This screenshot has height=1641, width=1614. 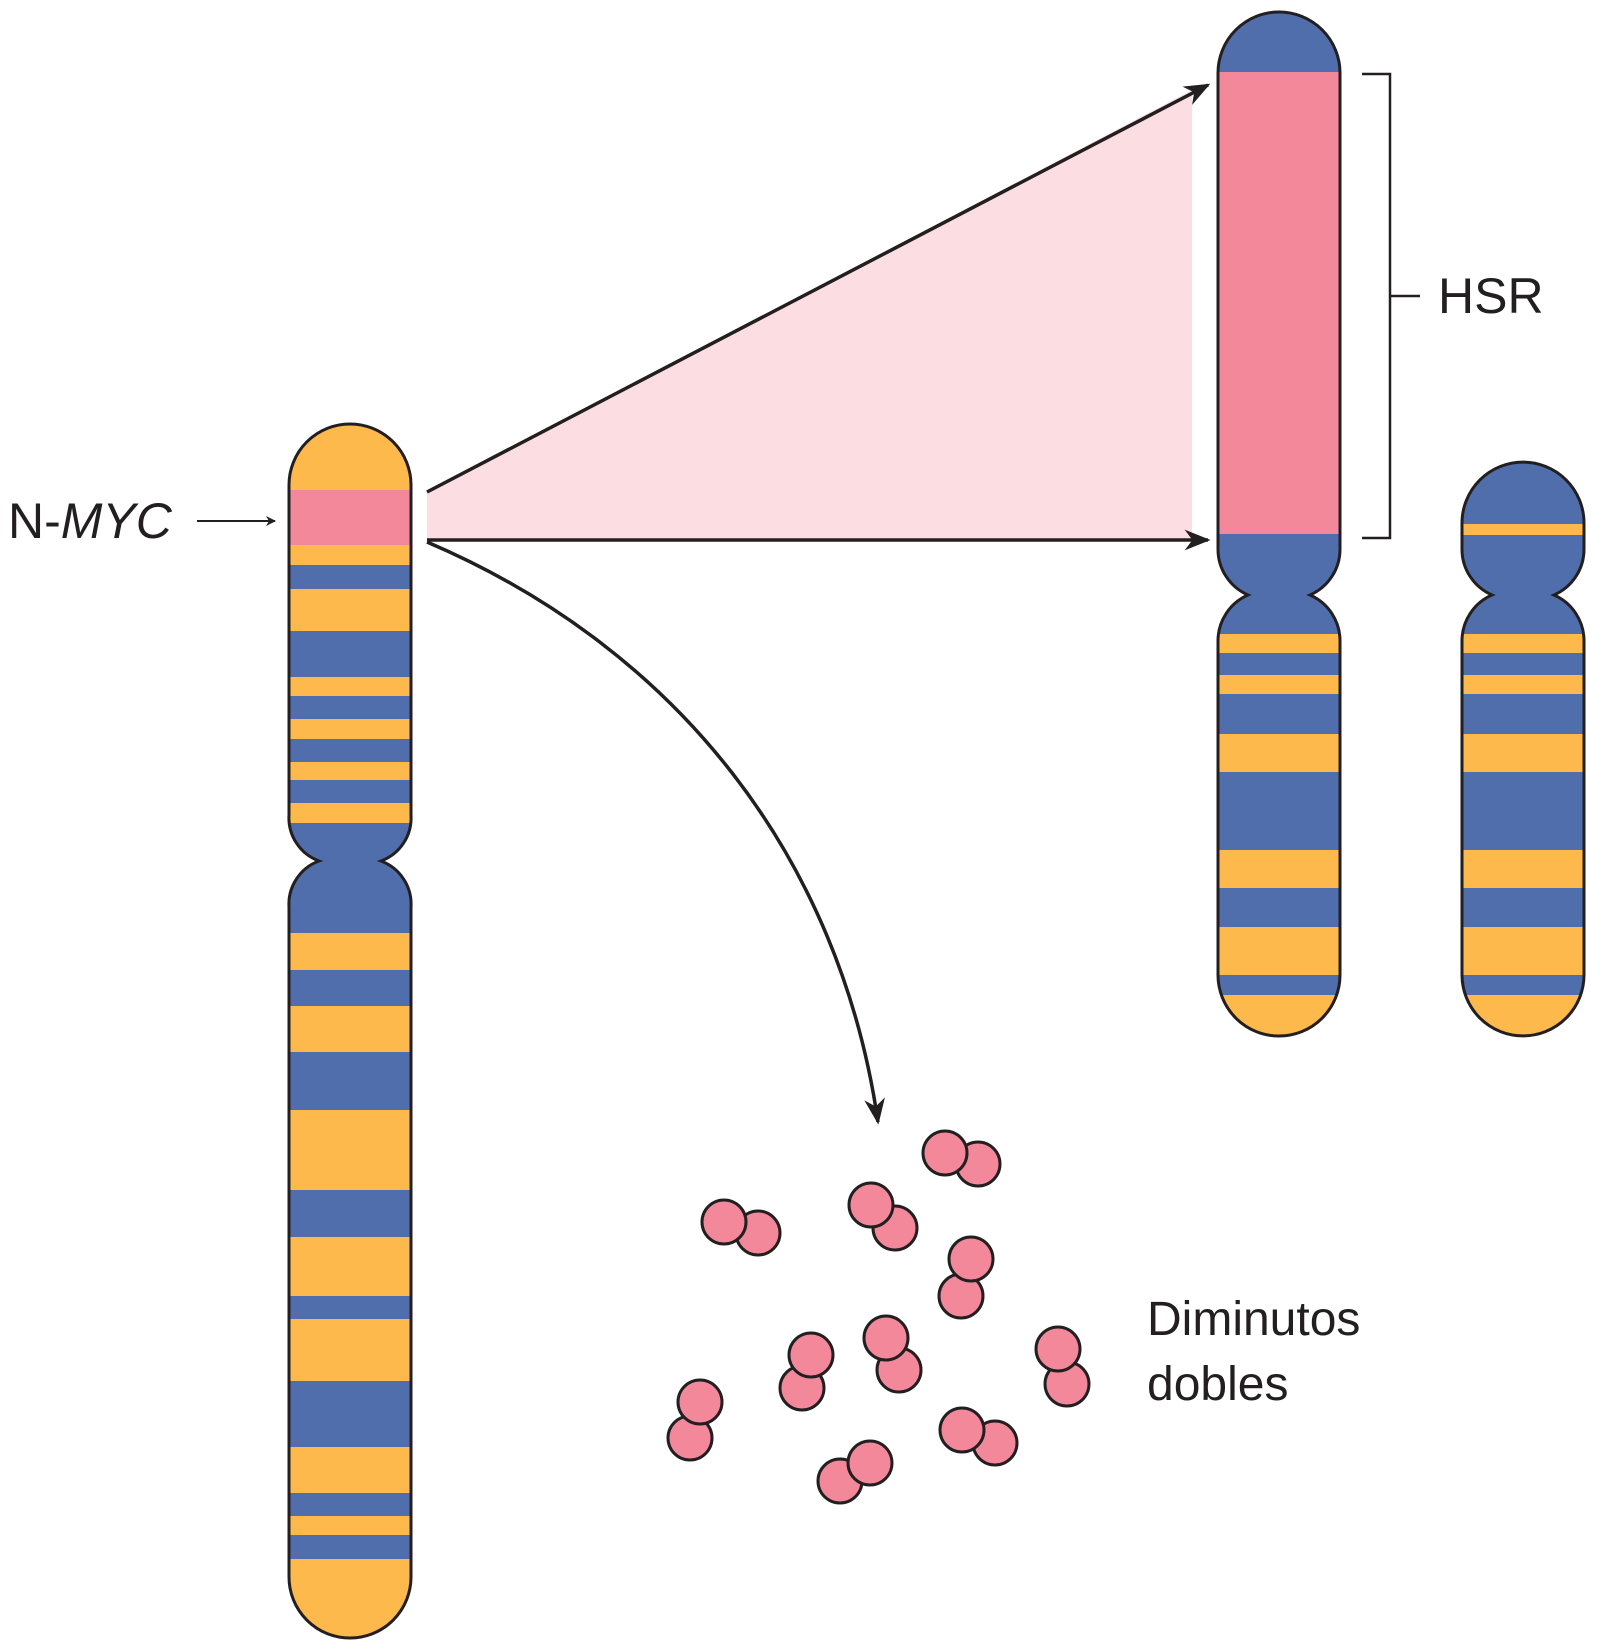 I want to click on arrow-to-double-minutes, so click(x=655, y=832).